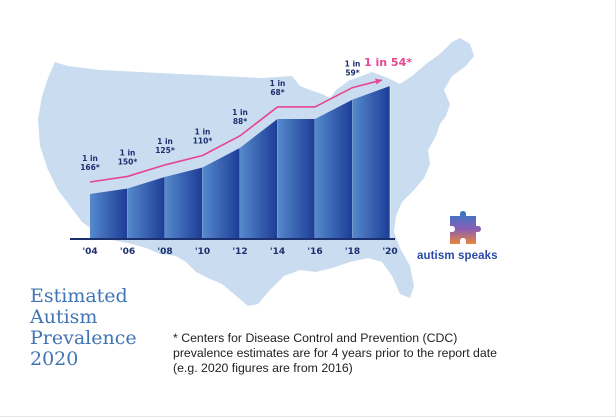 The width and height of the screenshot is (616, 417). Describe the element at coordinates (164, 252) in the screenshot. I see `x-tick-label: '08` at that location.